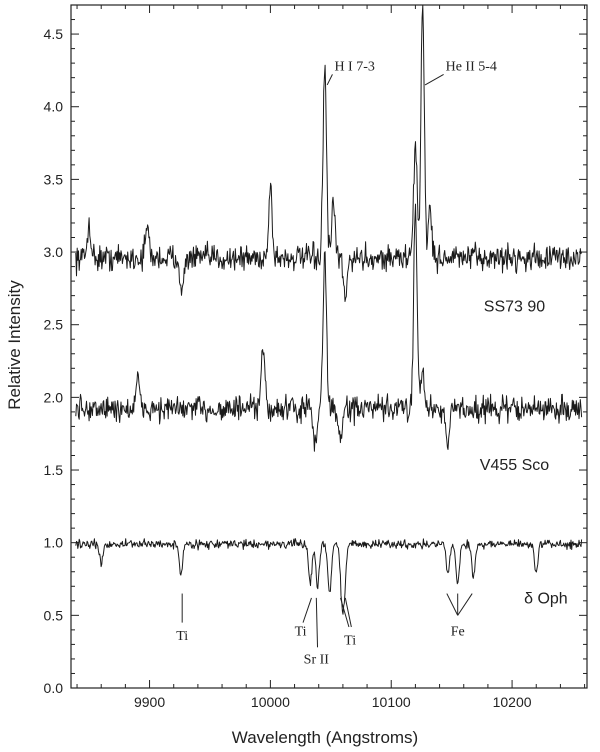 Image resolution: width=600 pixels, height=752 pixels. What do you see at coordinates (149, 702) in the screenshot?
I see `x-tick-label: 9900` at bounding box center [149, 702].